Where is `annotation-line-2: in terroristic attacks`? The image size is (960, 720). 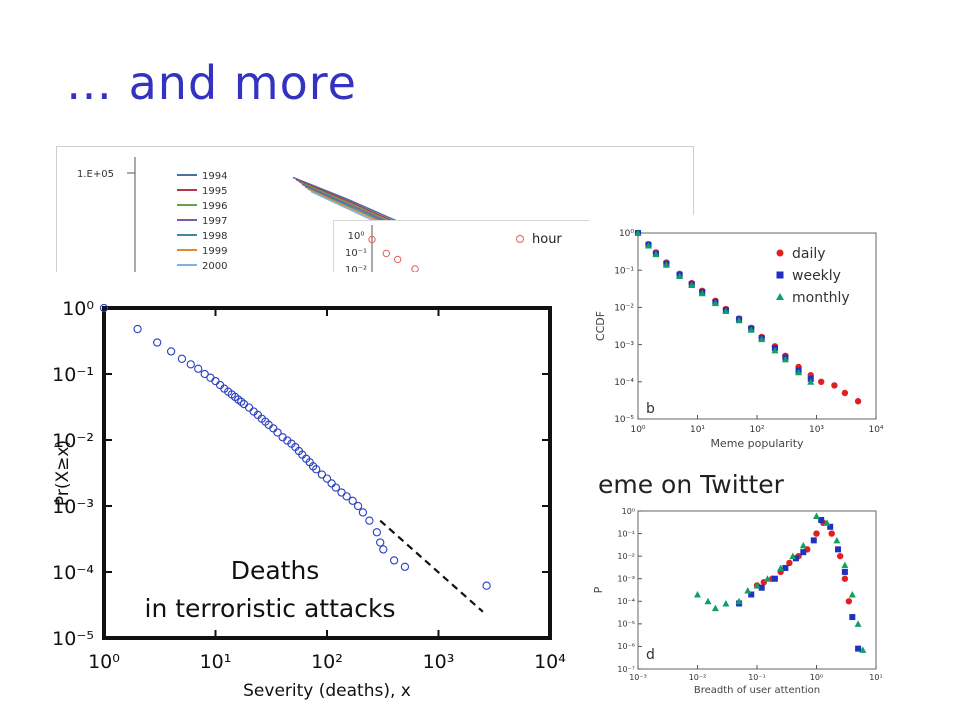
annotation-line-2: in terroristic attacks is located at coordinates (270, 608).